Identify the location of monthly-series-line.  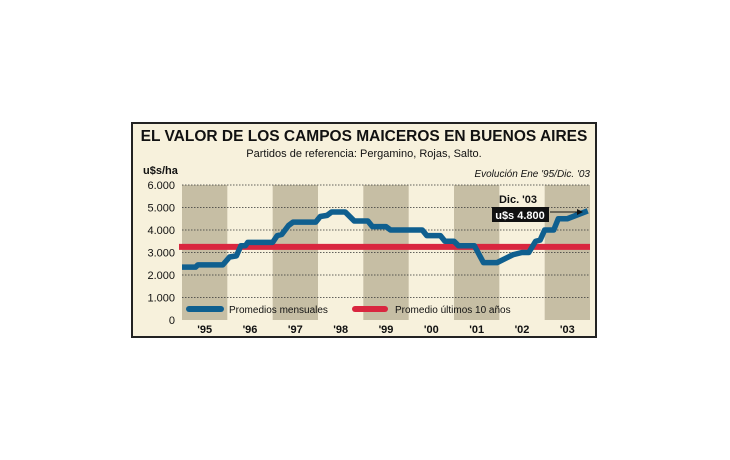
(385, 239).